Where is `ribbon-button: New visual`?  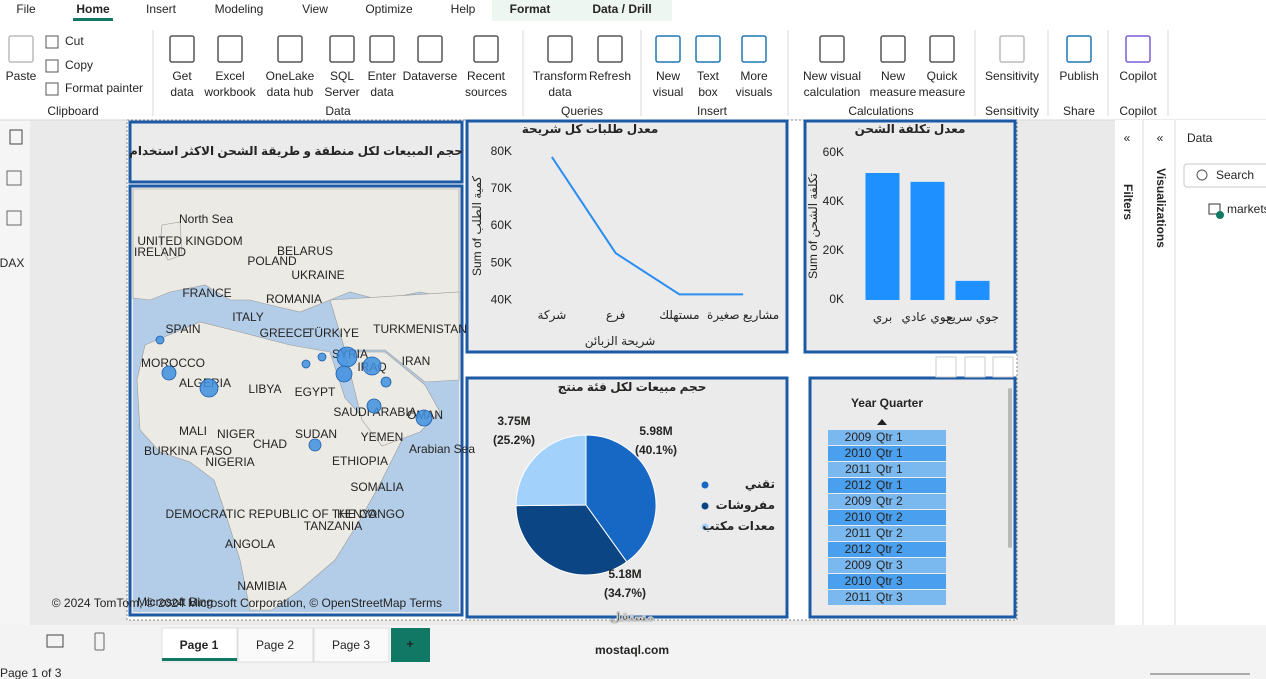
ribbon-button: New visual is located at coordinates (832, 76).